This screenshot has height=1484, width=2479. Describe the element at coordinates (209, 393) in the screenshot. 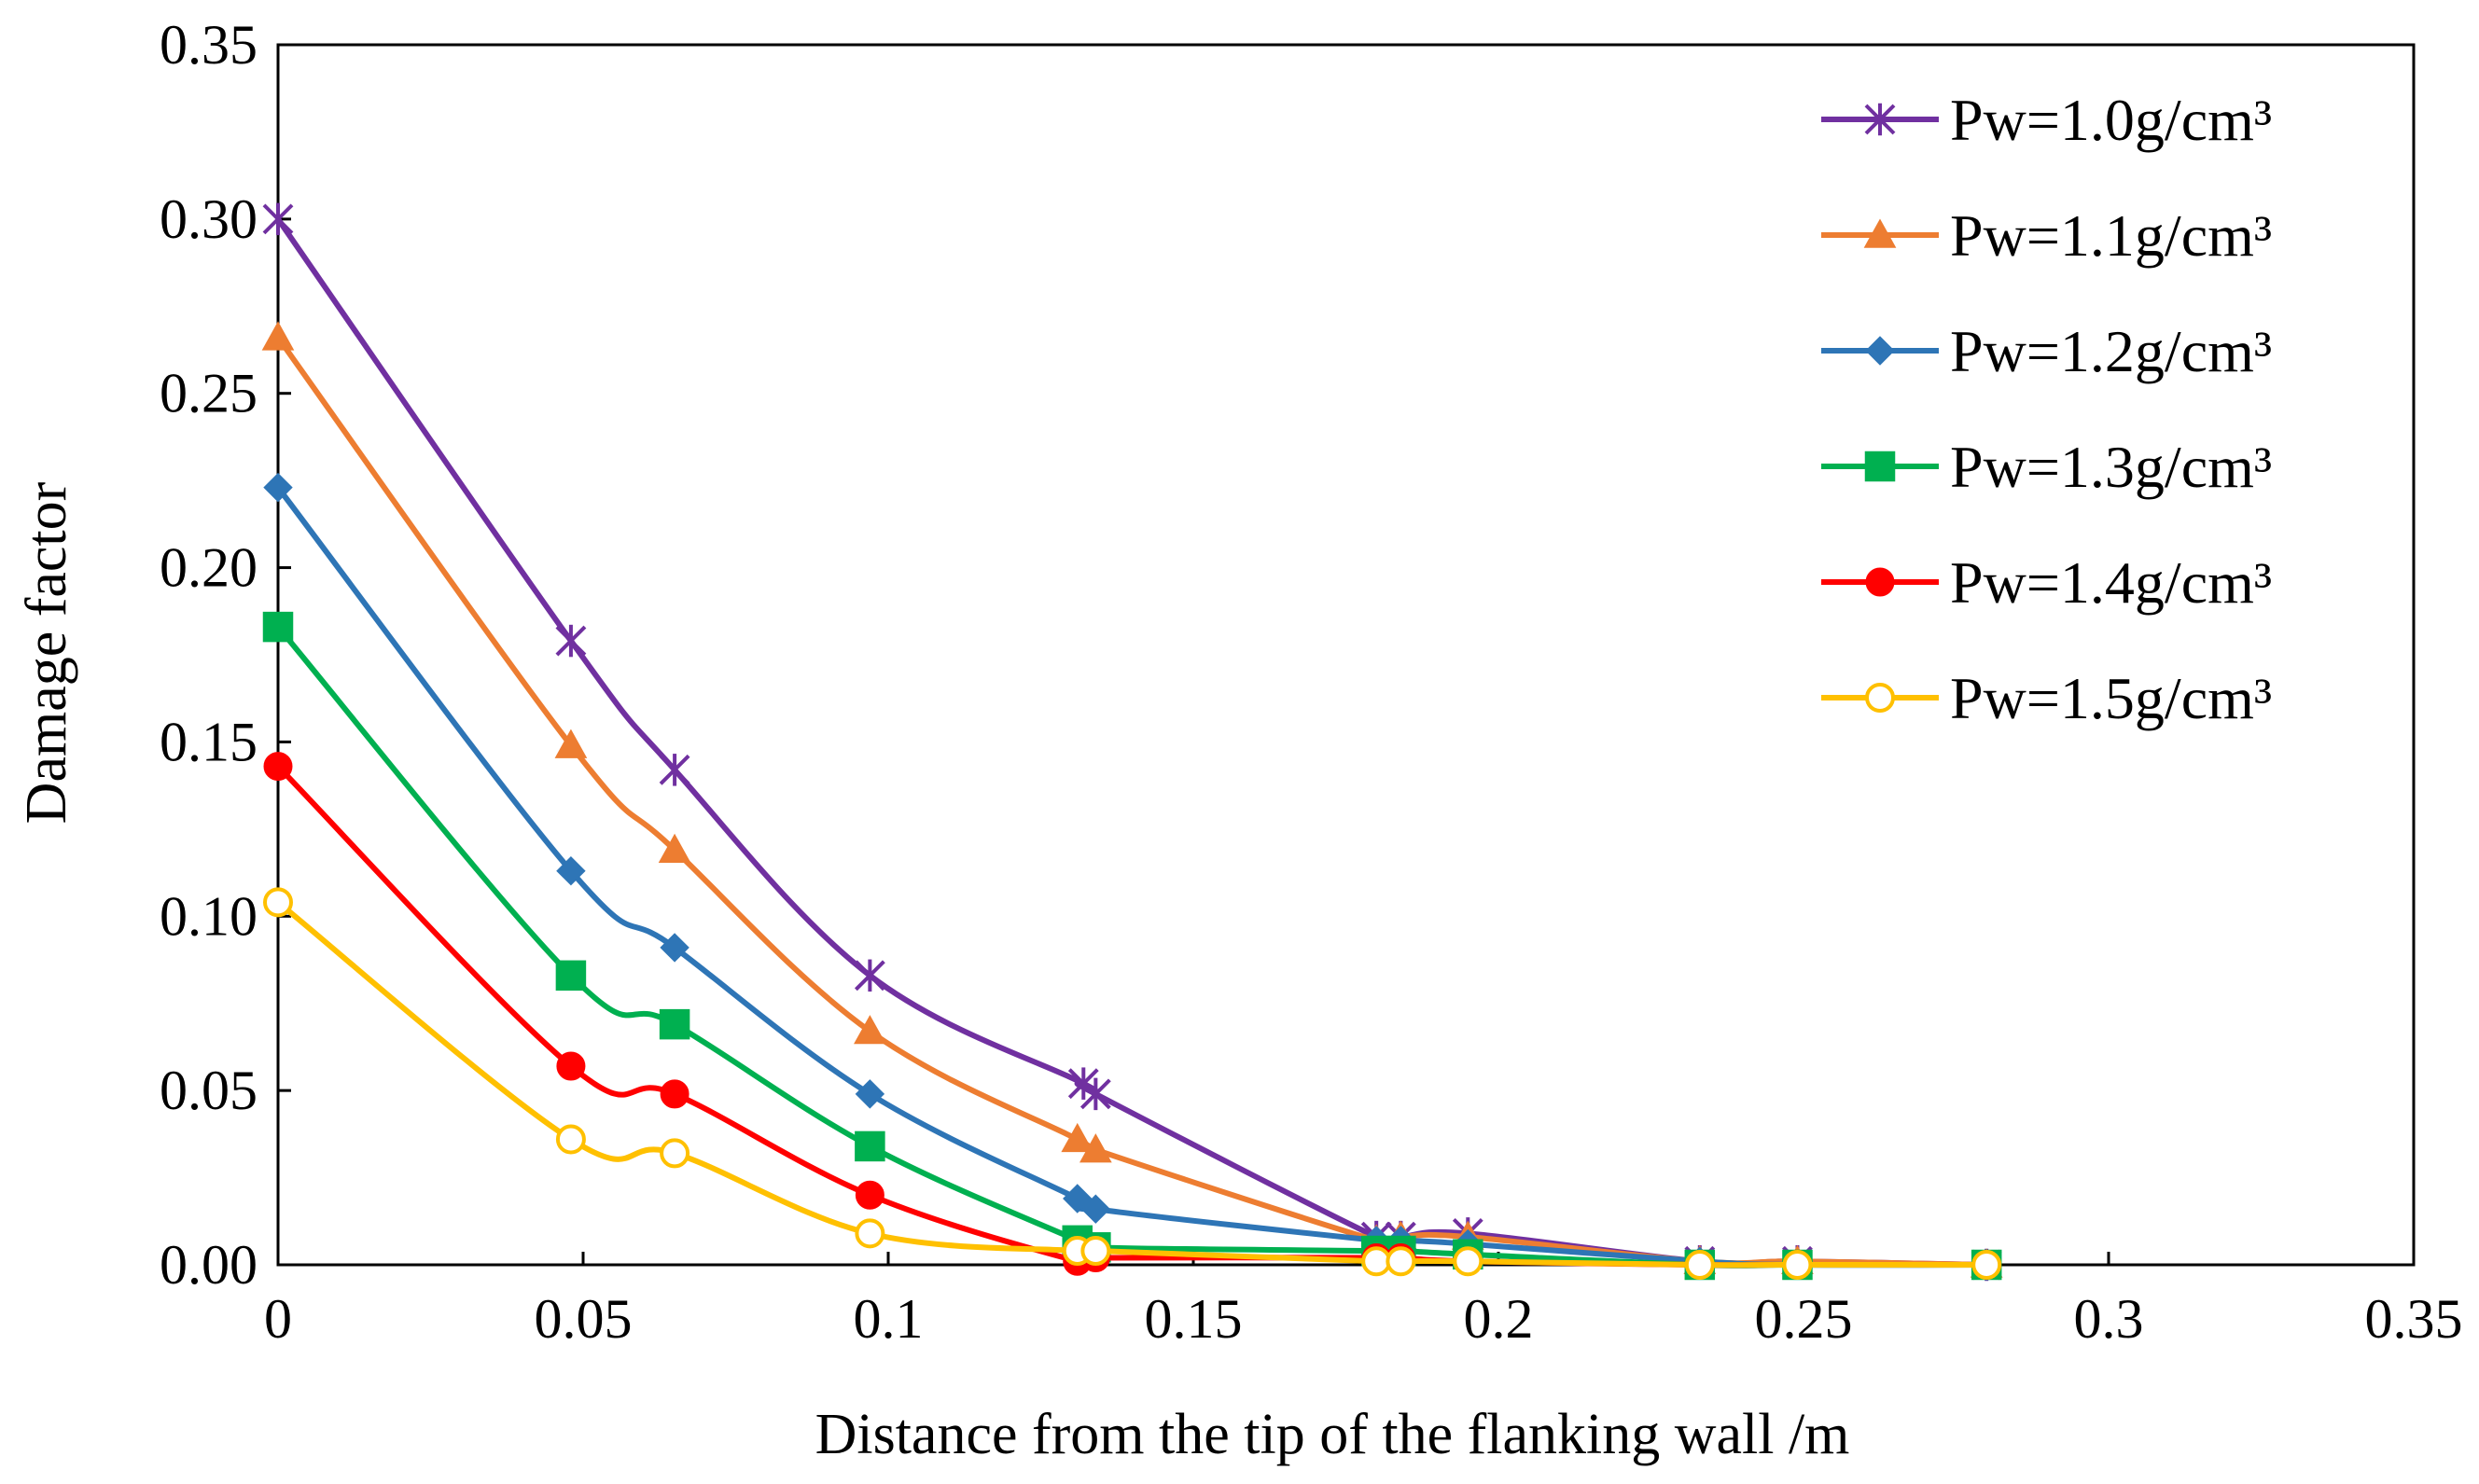

I see `y-tick-label: 0.25` at that location.